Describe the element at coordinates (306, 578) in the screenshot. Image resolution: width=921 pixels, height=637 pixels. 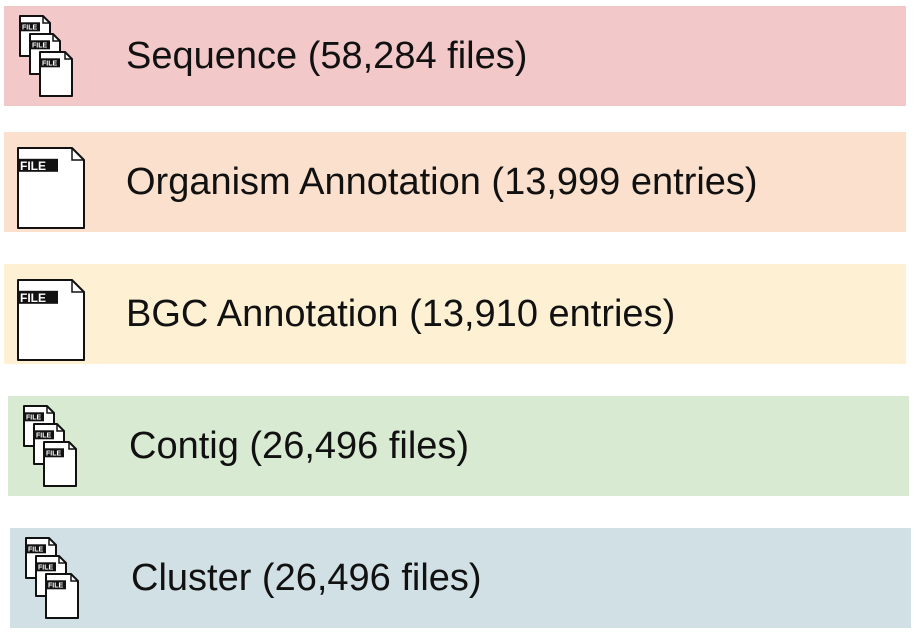
I see `row-label-cluster: Cluster (26,496 files)` at that location.